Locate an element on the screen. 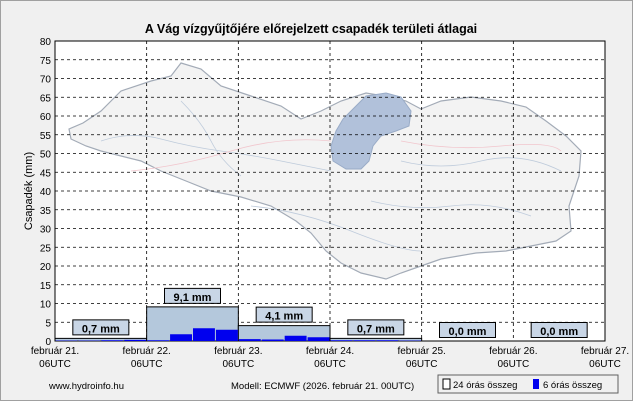  y-tick-label: 30 is located at coordinates (46, 230).